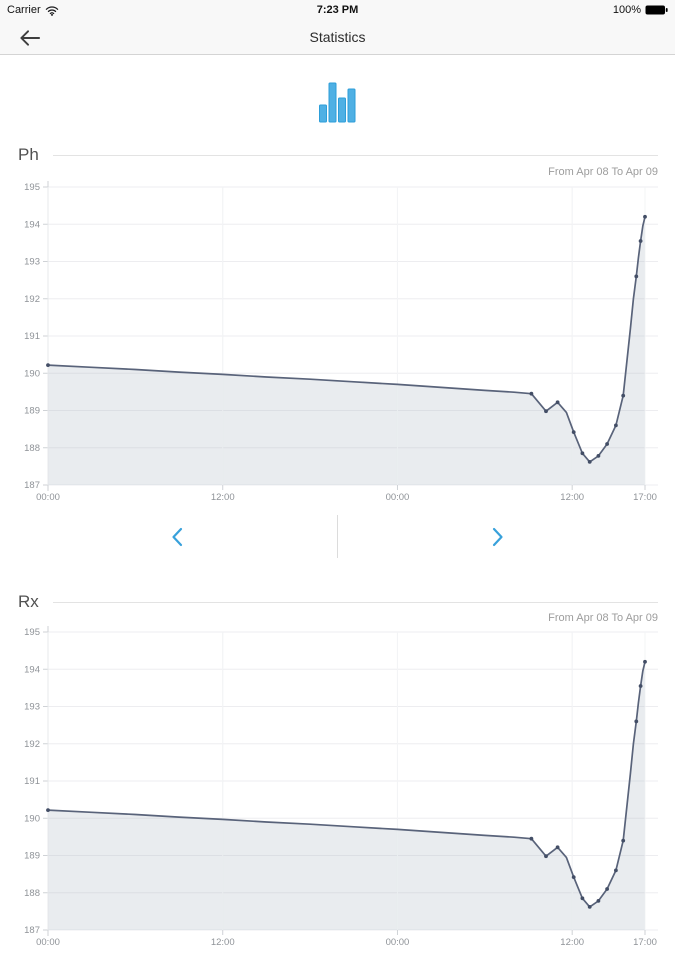 The width and height of the screenshot is (675, 955). I want to click on clock: 7:23 PM, so click(337, 10).